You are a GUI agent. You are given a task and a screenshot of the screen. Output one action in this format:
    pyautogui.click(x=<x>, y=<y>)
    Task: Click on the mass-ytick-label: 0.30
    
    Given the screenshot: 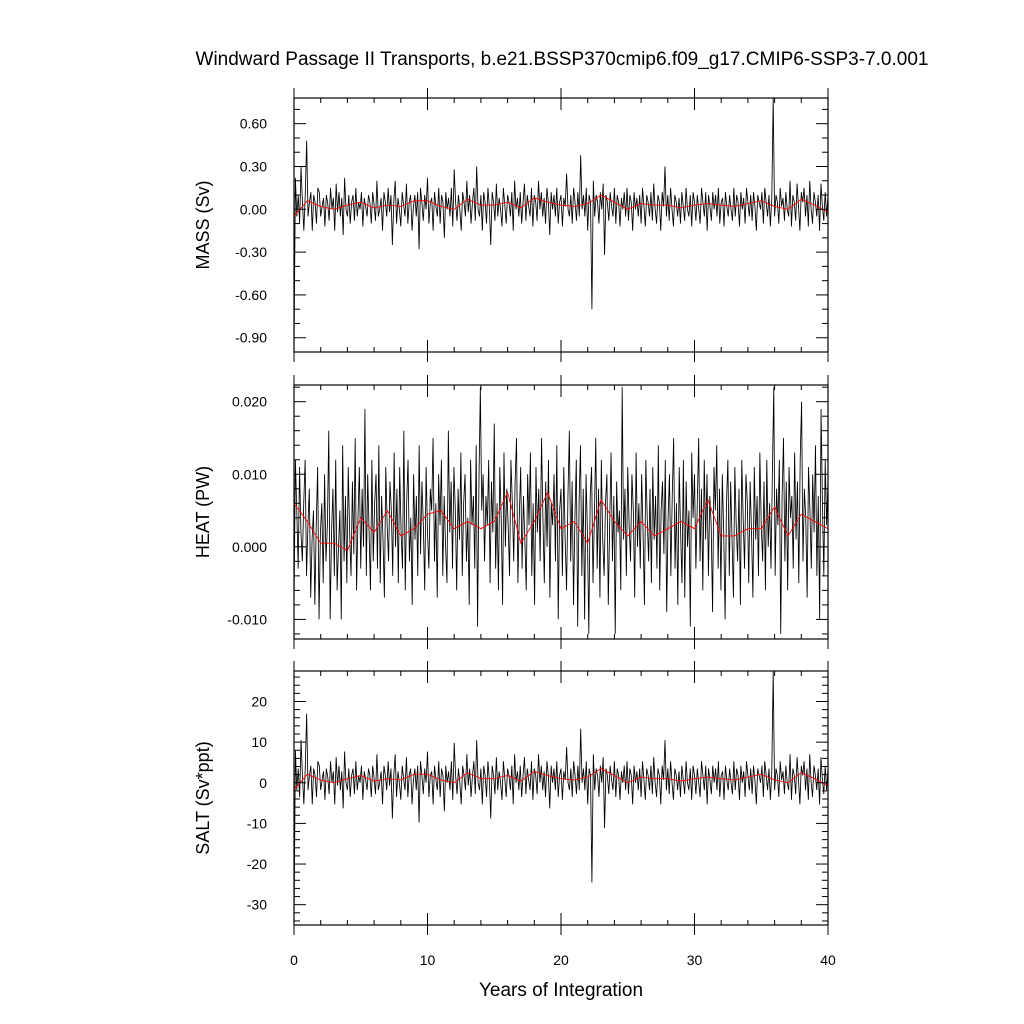 What is the action you would take?
    pyautogui.click(x=253, y=166)
    